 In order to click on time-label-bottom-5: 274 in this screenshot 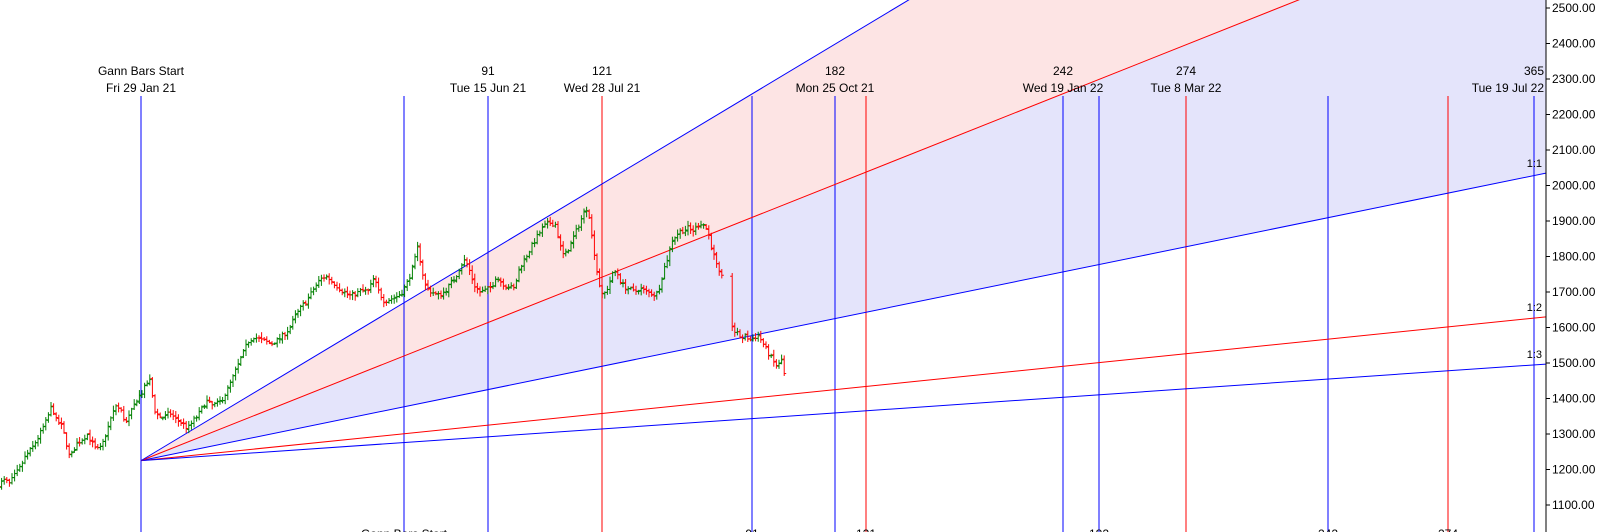, I will do `click(1448, 529)`.